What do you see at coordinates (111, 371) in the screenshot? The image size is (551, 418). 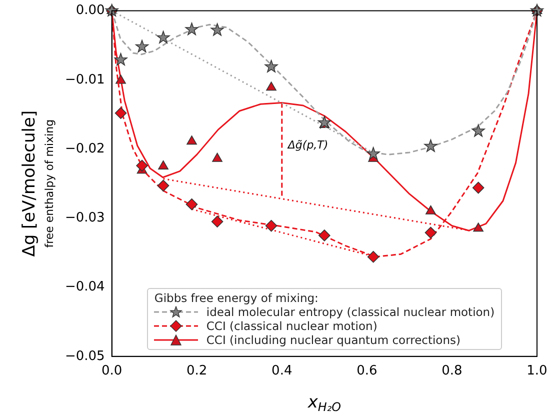 I see `x-tick-label: 0.0` at bounding box center [111, 371].